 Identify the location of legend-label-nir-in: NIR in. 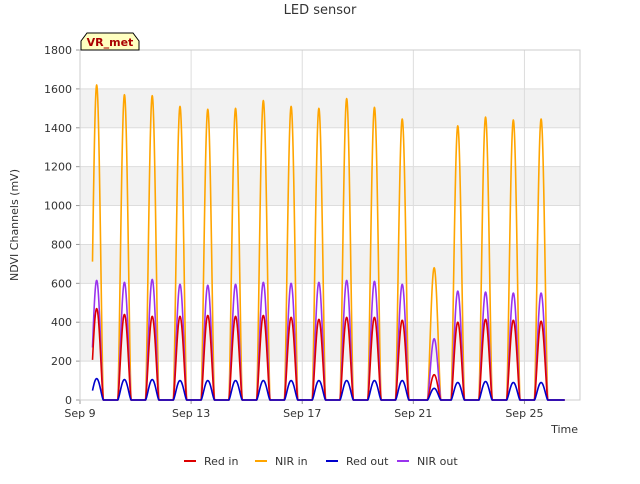
(291, 461).